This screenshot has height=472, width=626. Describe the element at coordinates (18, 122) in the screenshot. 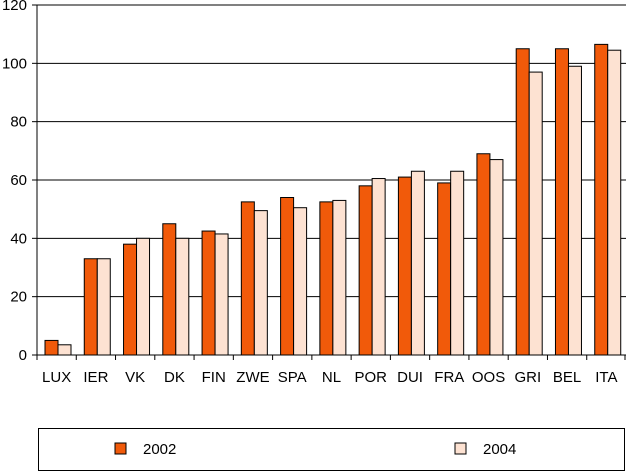

I see `y-tick-label: 80` at that location.